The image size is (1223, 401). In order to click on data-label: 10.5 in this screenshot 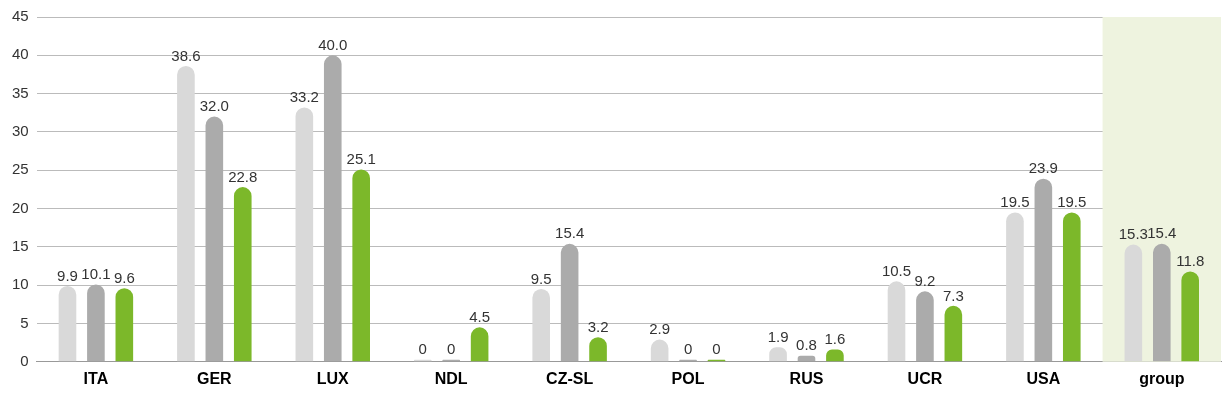, I will do `click(896, 270)`.